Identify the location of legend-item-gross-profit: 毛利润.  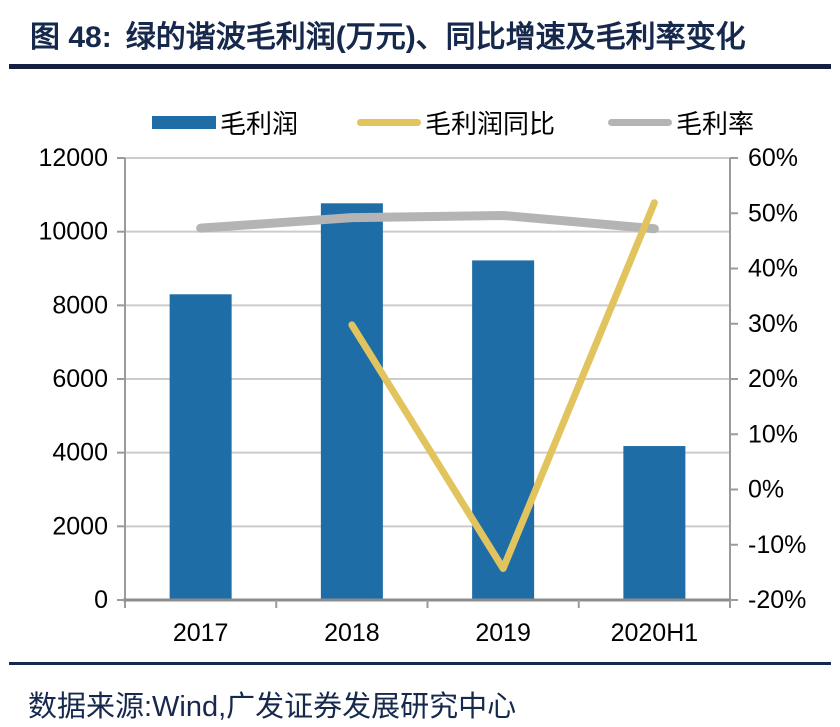
(225, 123).